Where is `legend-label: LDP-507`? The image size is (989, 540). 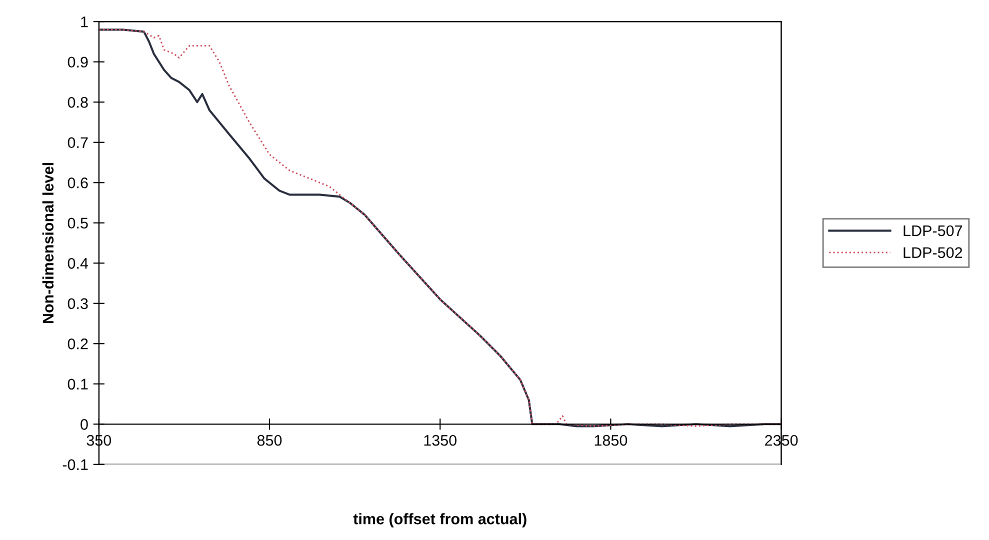
legend-label: LDP-507 is located at coordinates (933, 230).